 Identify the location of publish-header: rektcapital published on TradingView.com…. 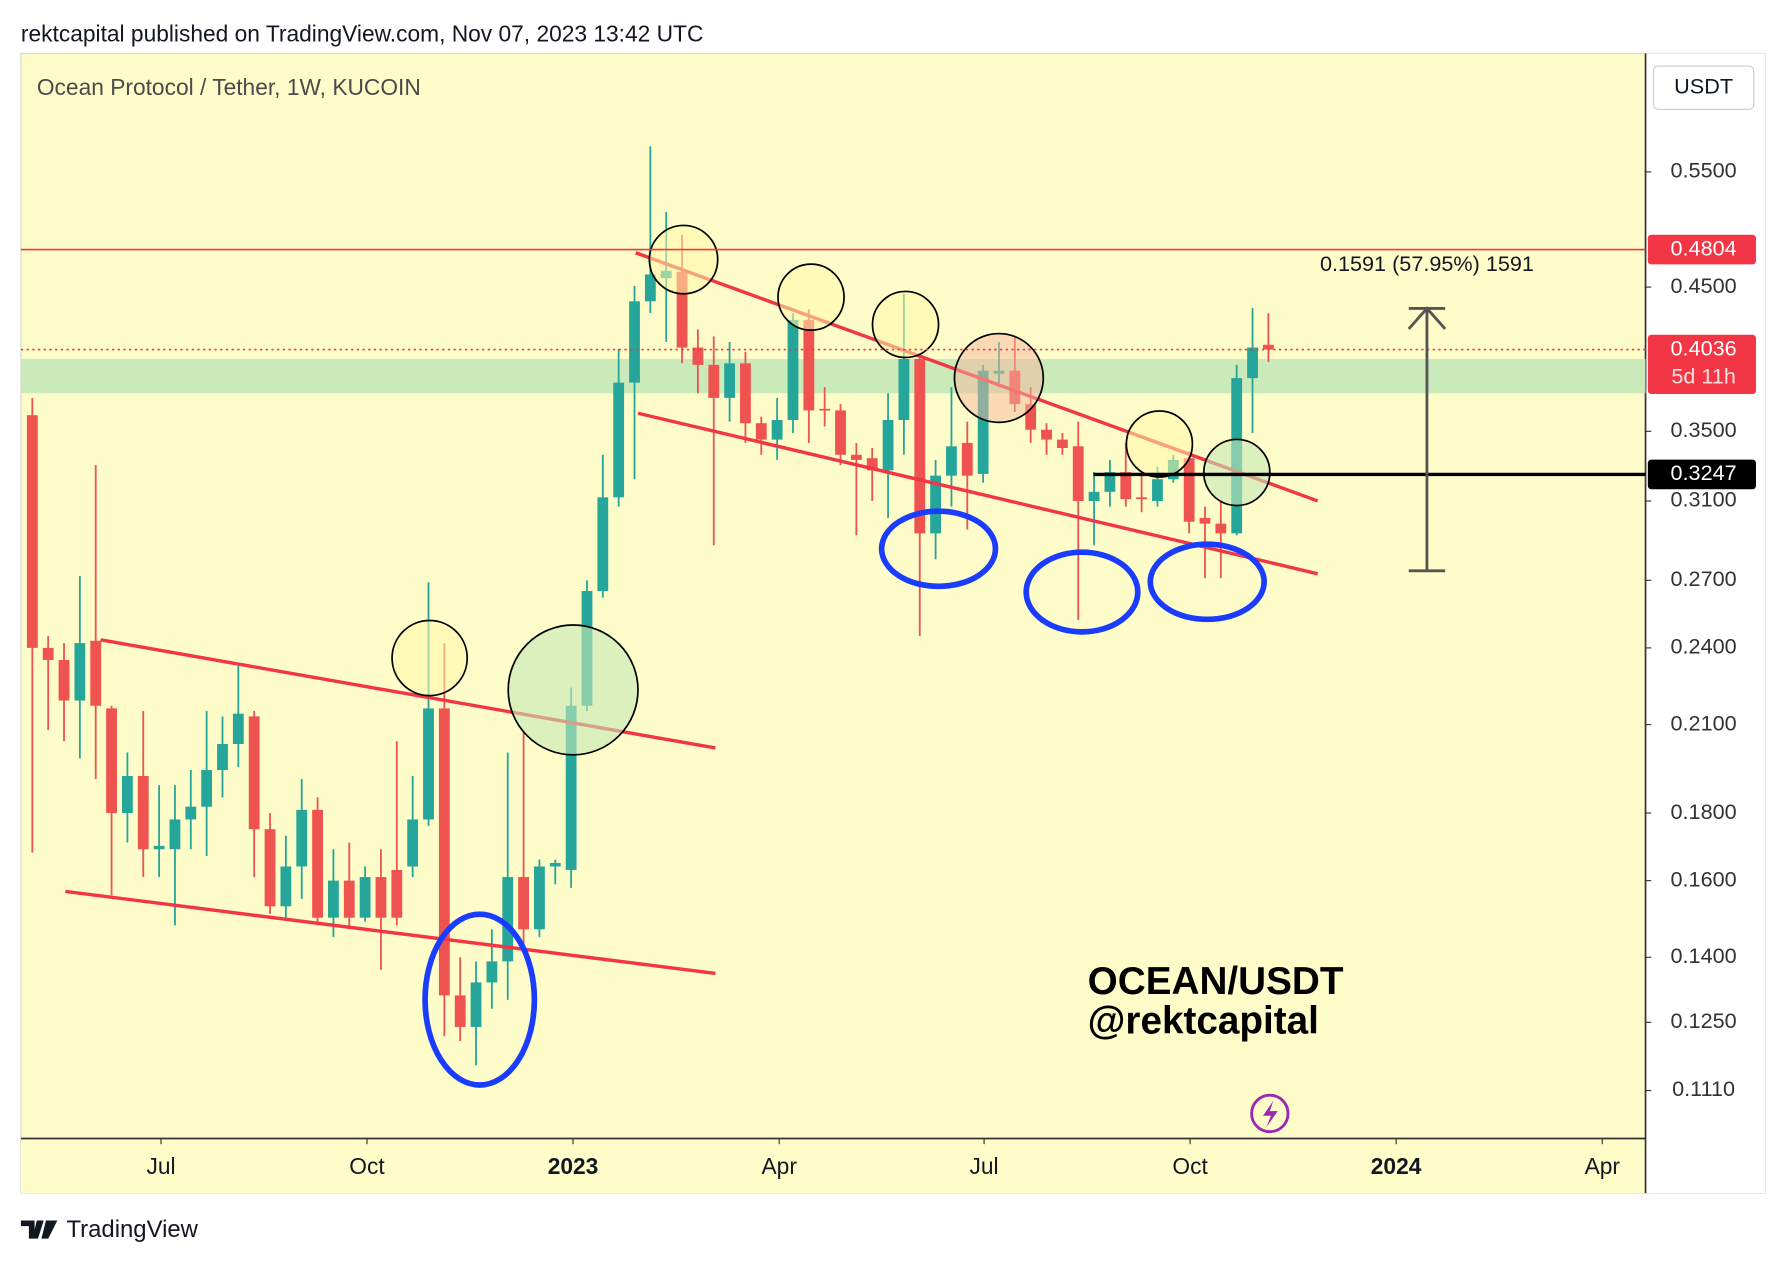
(362, 33).